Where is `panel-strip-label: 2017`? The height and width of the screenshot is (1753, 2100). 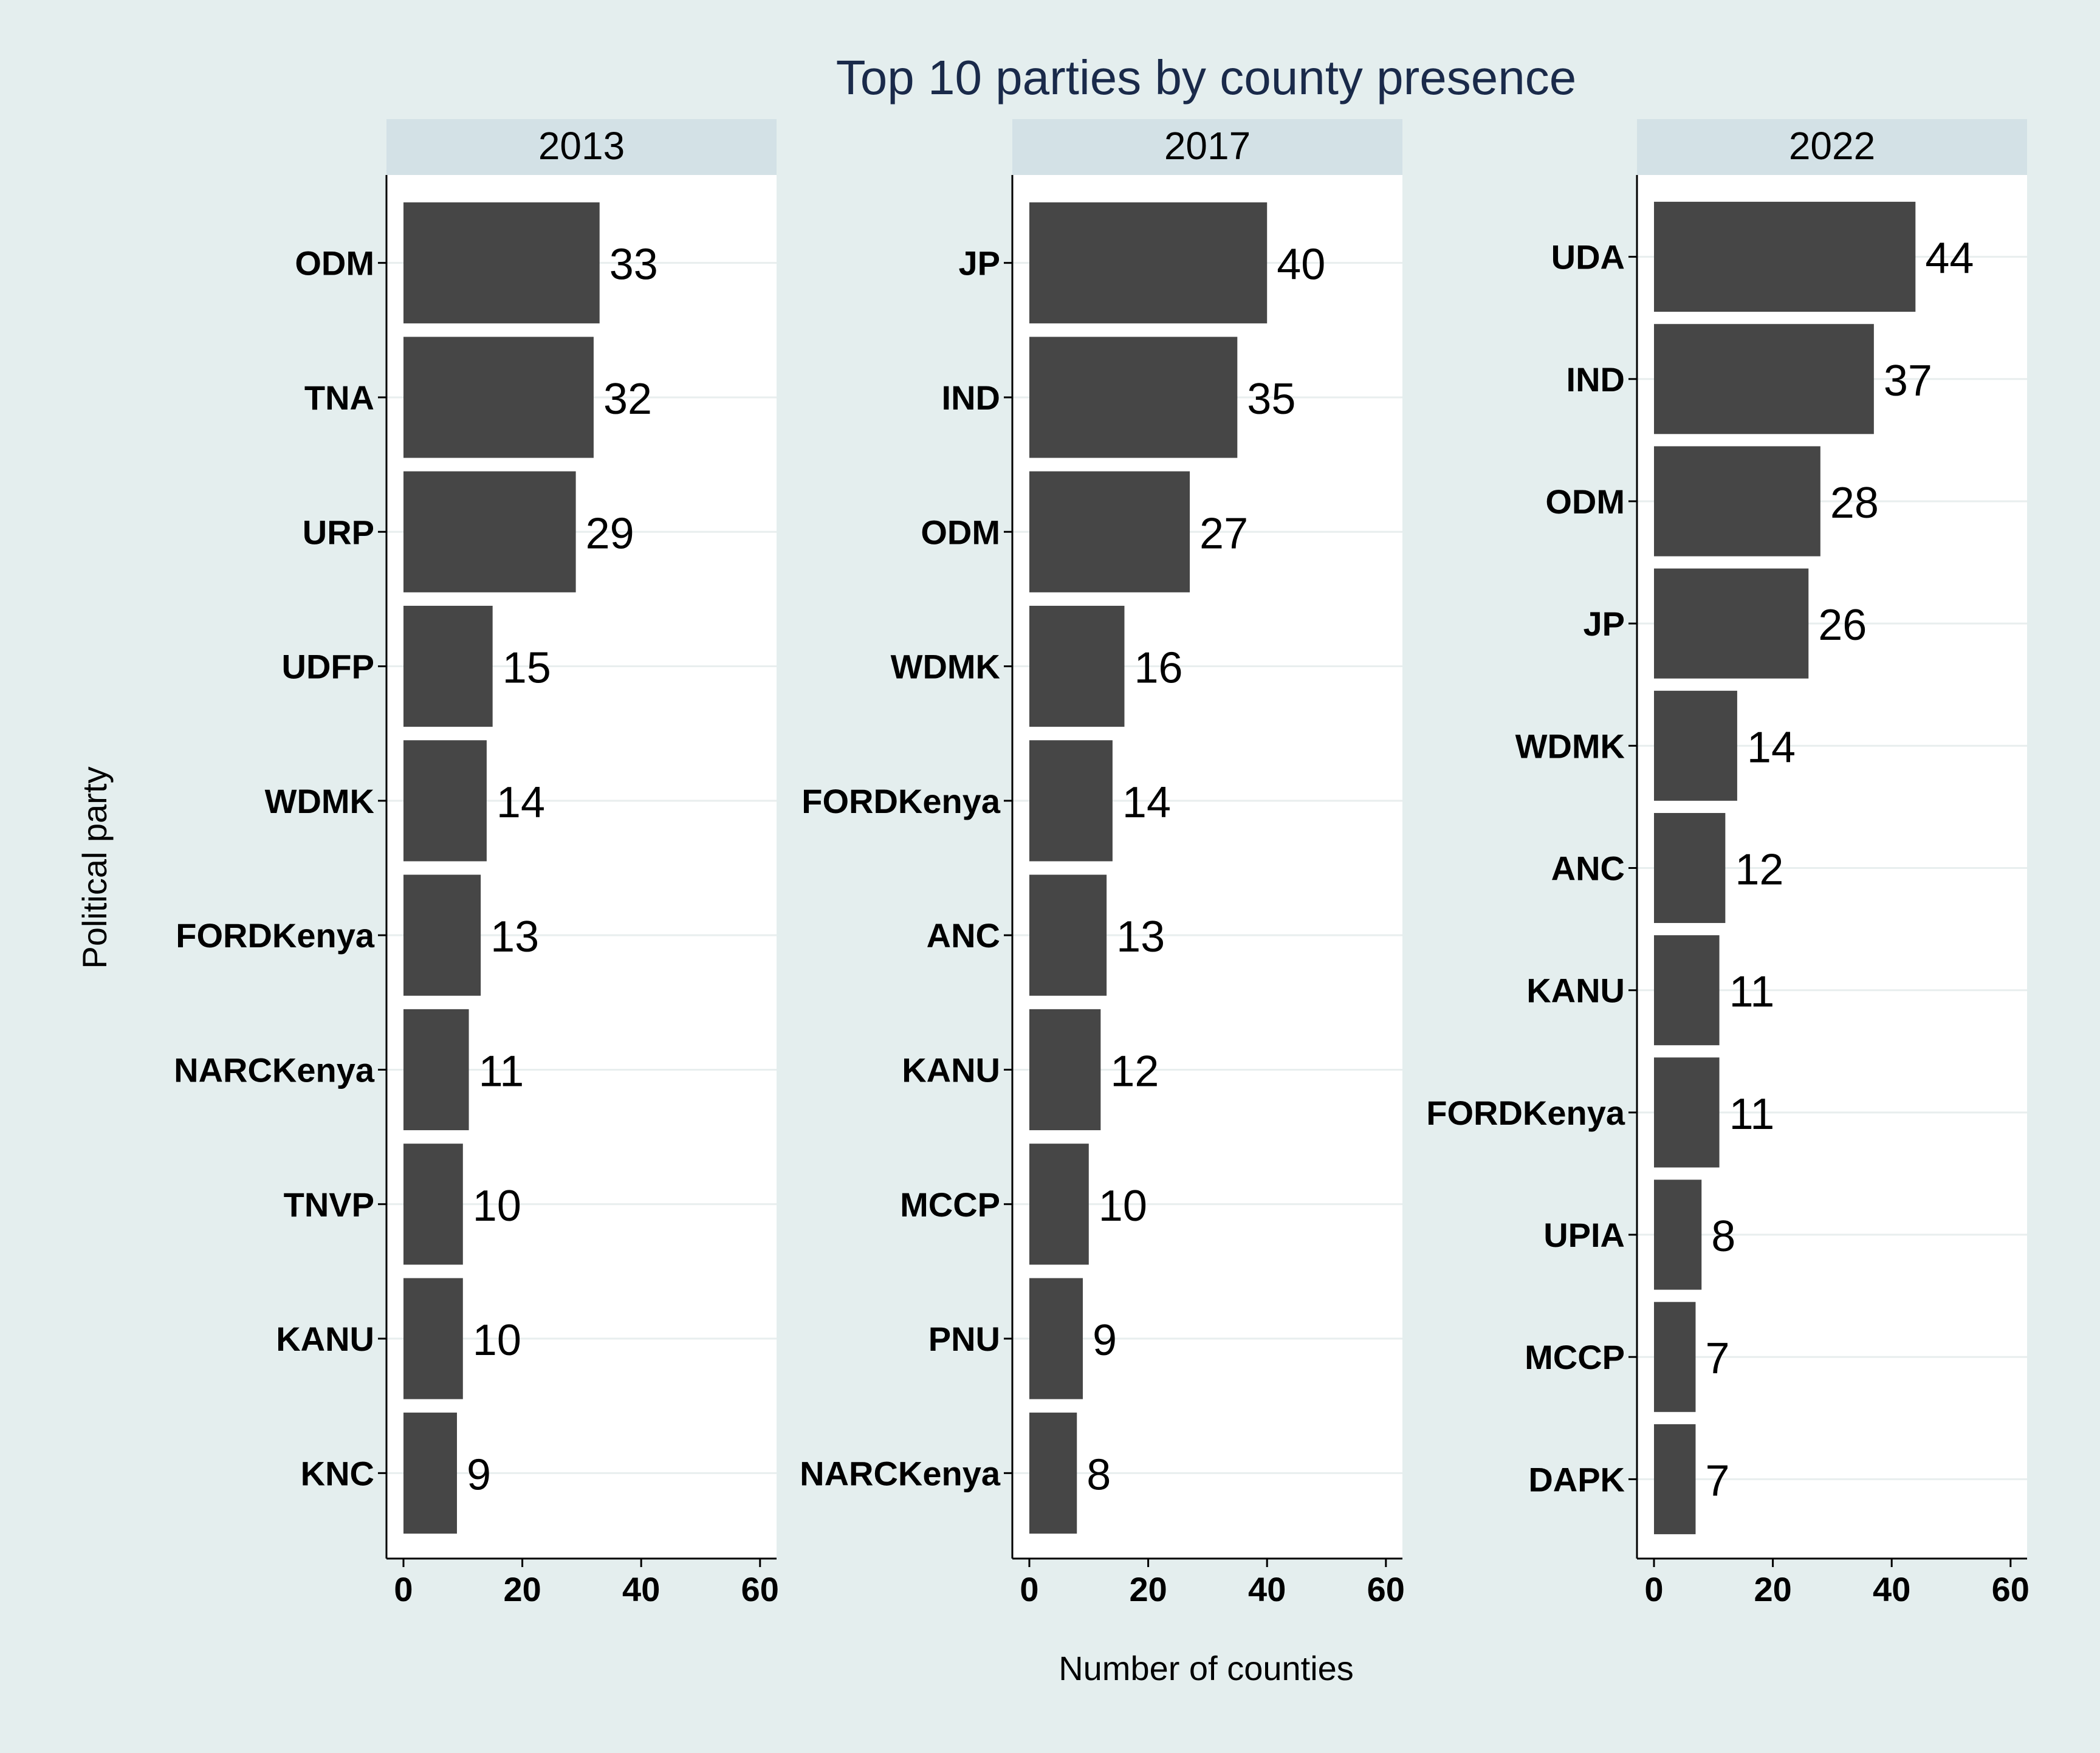
panel-strip-label: 2017 is located at coordinates (1207, 146).